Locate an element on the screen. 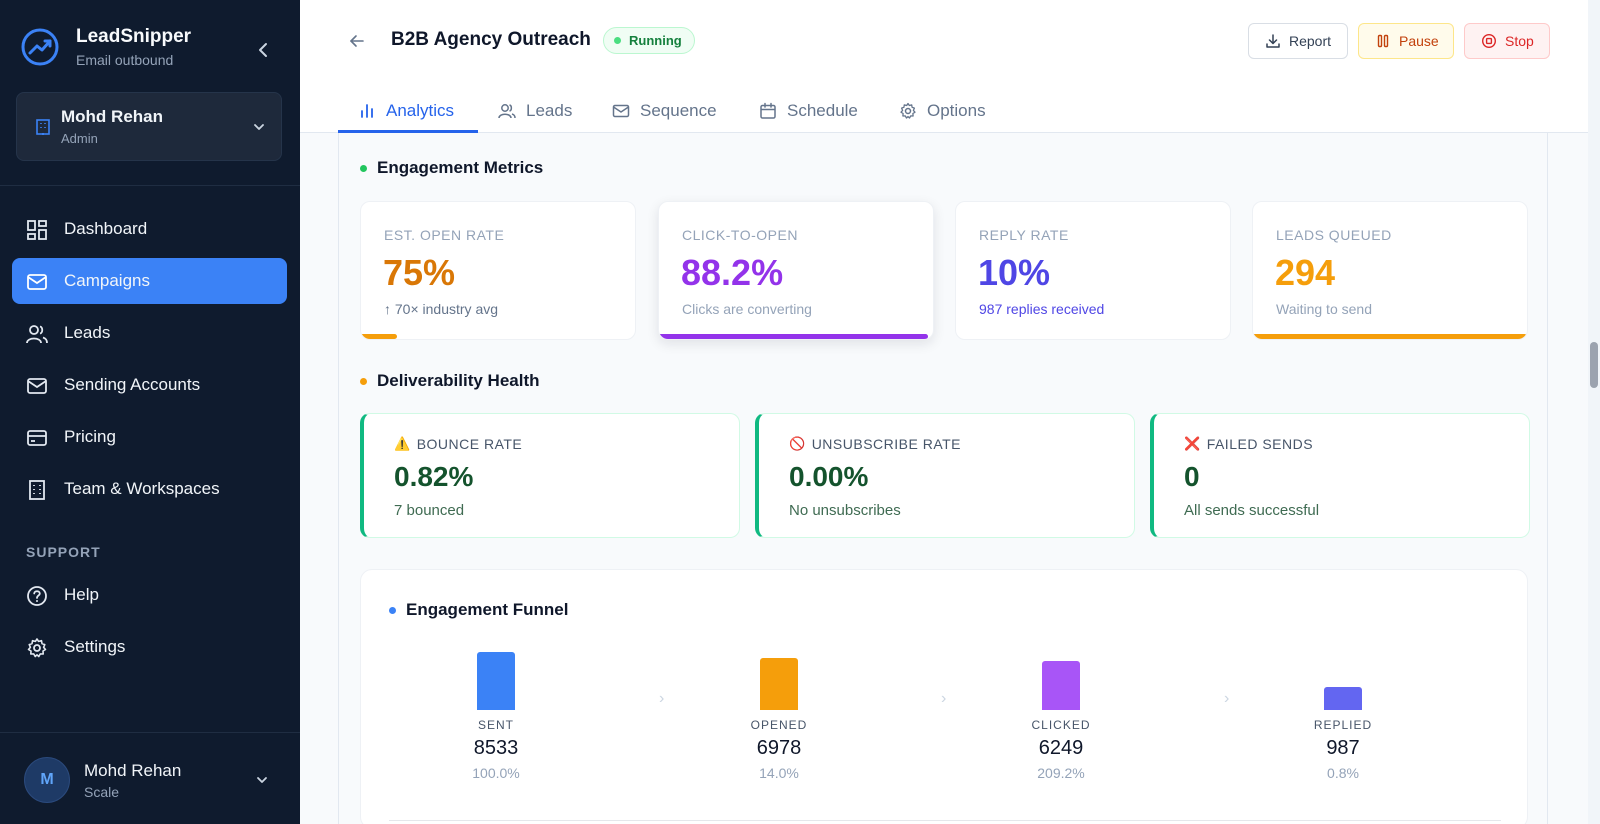 The height and width of the screenshot is (824, 1600). sidebar-item-label: Help is located at coordinates (81, 594).